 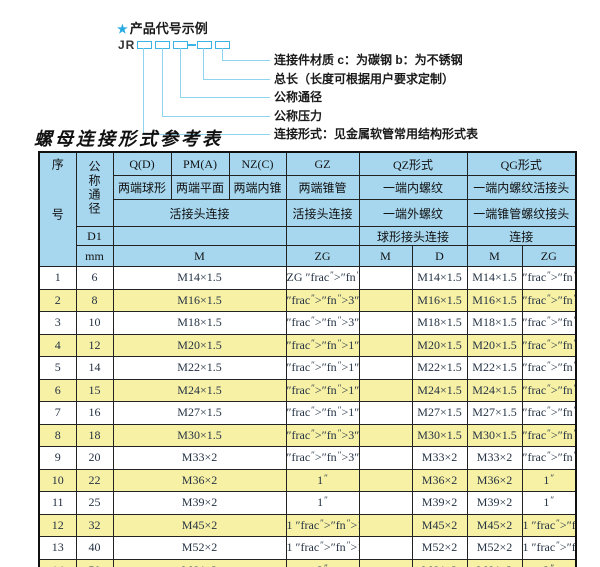 What do you see at coordinates (199, 458) in the screenshot?
I see `cell-m: M33×2` at bounding box center [199, 458].